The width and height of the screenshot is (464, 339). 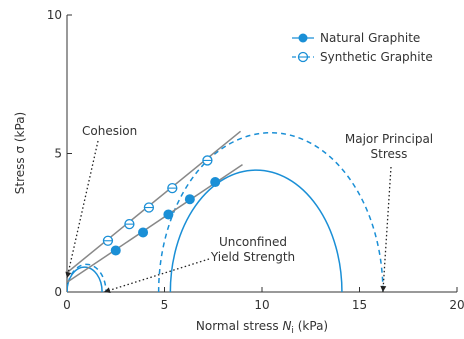 I want to click on annotation-line: Yield Strength, so click(x=252, y=257).